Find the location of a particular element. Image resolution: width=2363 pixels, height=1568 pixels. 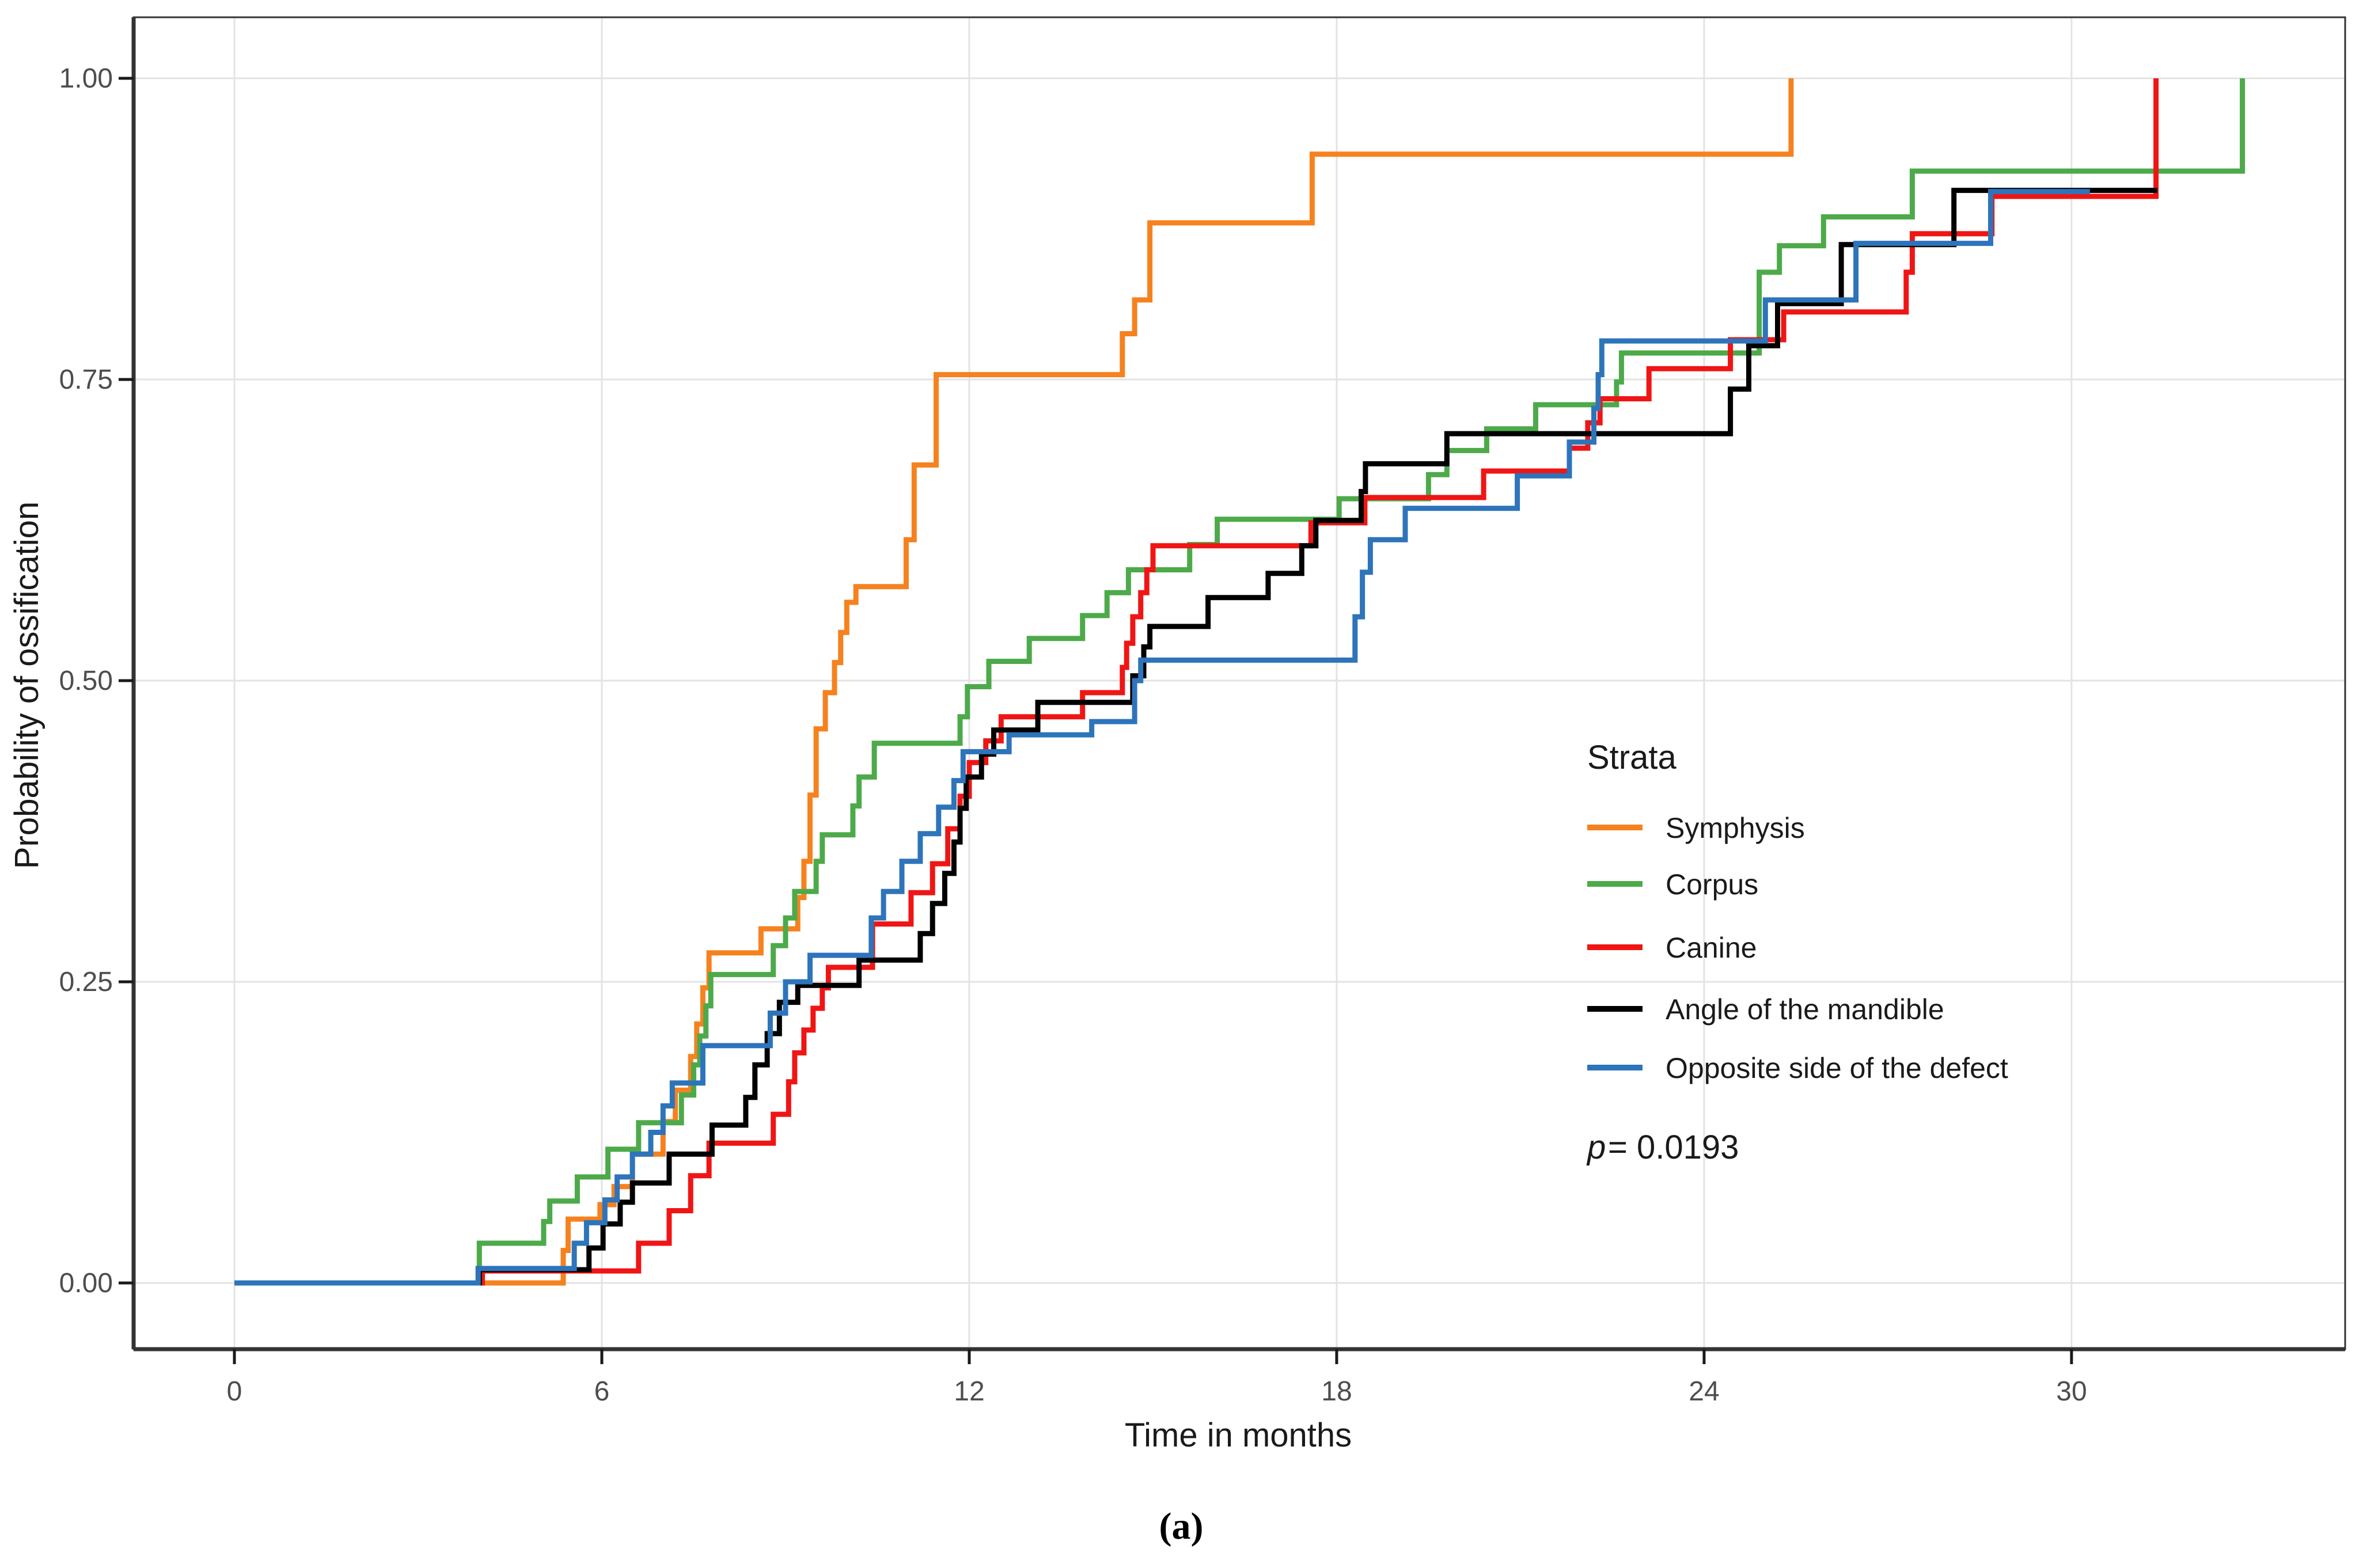

p-value: p = 0.0193 is located at coordinates (1662, 1147).